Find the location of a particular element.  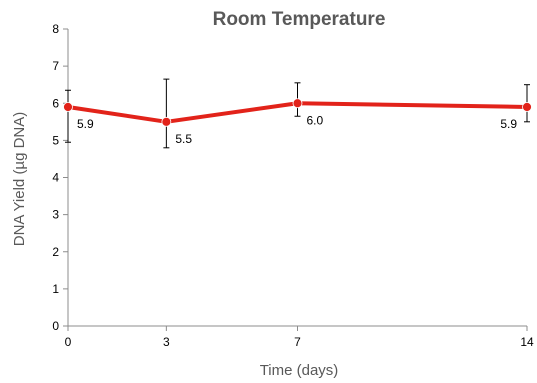

data-label: 6.0 is located at coordinates (315, 120).